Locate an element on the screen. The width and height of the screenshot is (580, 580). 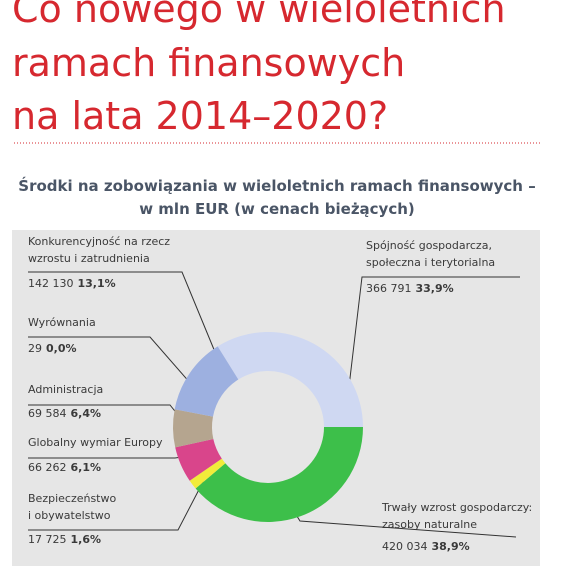
value-share: 6,1% is located at coordinates (86, 467).